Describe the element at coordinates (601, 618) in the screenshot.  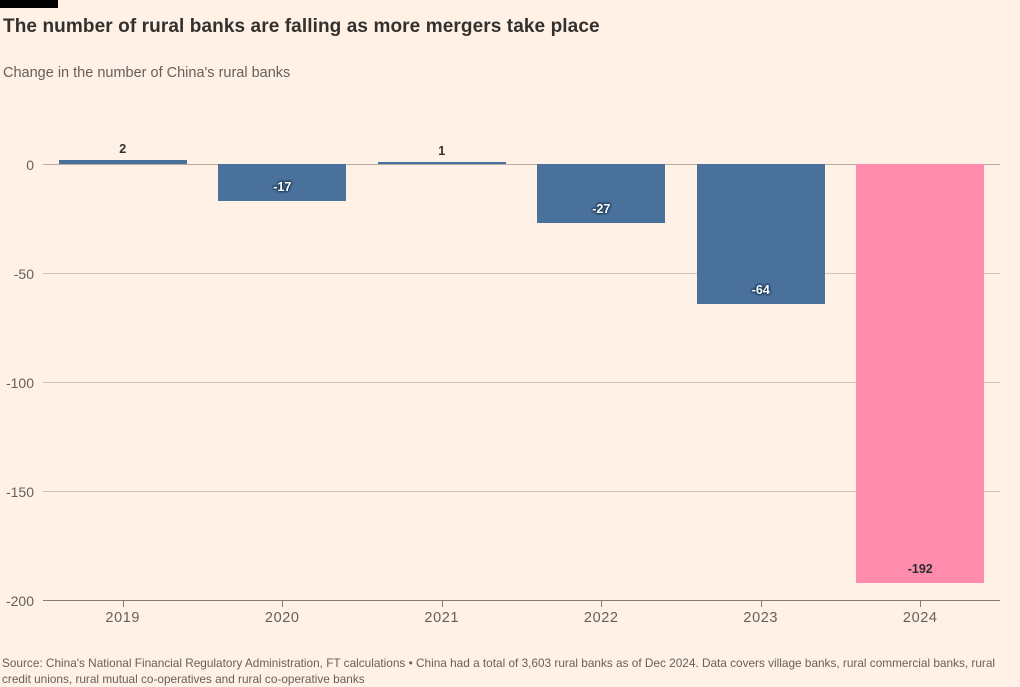
I see `x-tick-label: 2022` at that location.